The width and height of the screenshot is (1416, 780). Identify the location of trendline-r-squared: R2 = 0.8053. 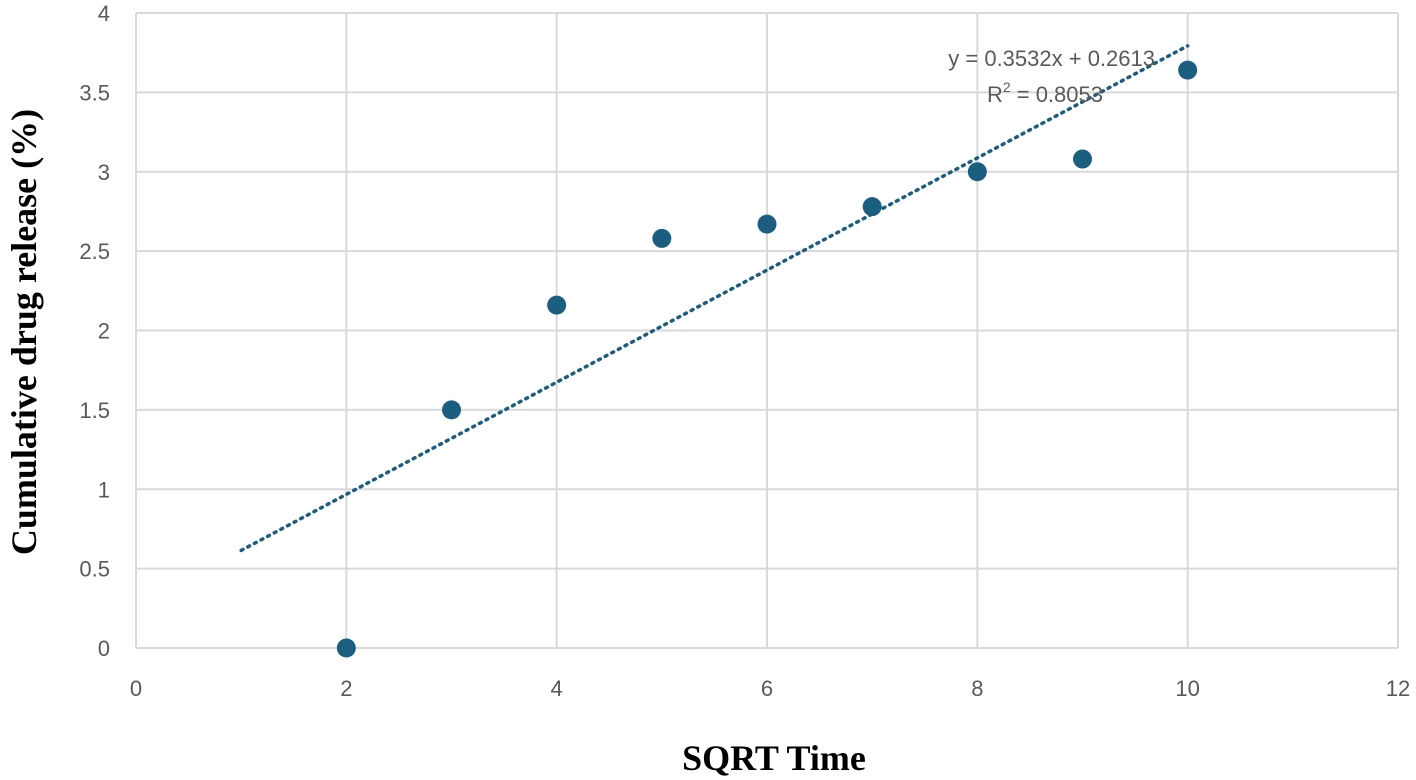
(1045, 93).